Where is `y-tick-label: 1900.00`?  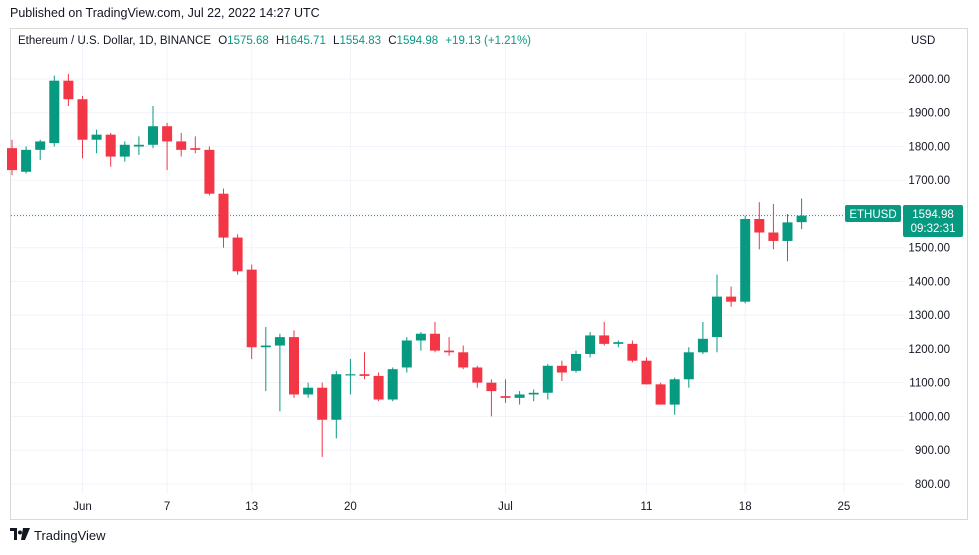 y-tick-label: 1900.00 is located at coordinates (929, 114).